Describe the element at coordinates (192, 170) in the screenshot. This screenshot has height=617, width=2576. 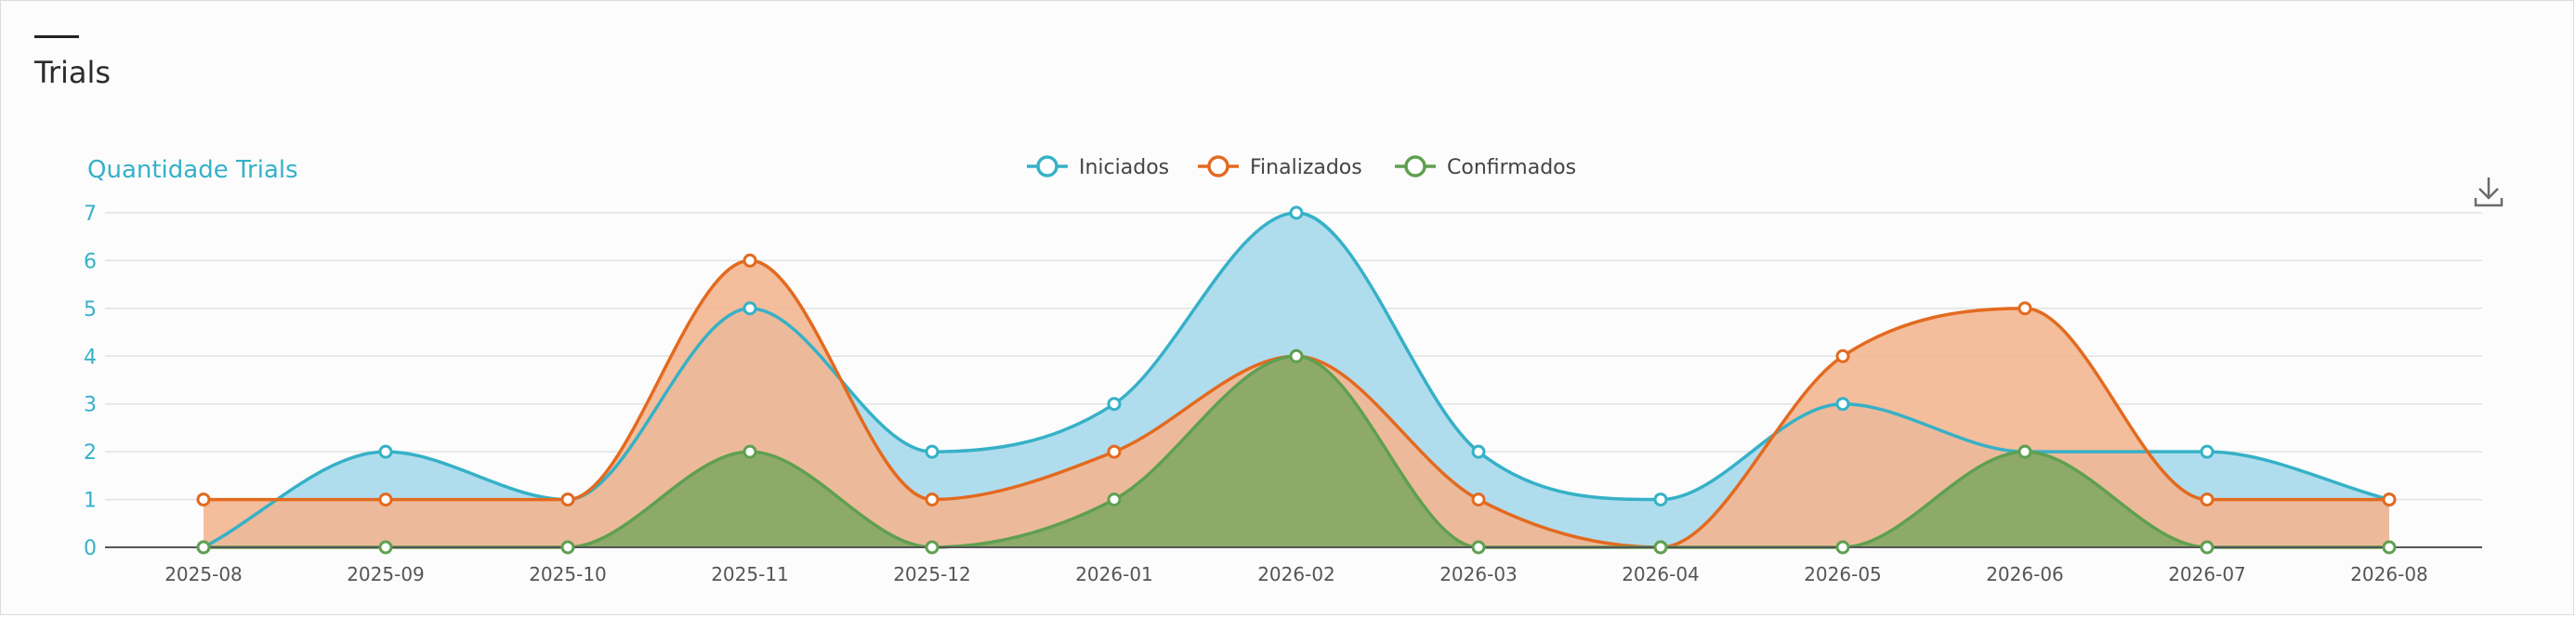
I see `y-axis-title: Quantidade Trials` at that location.